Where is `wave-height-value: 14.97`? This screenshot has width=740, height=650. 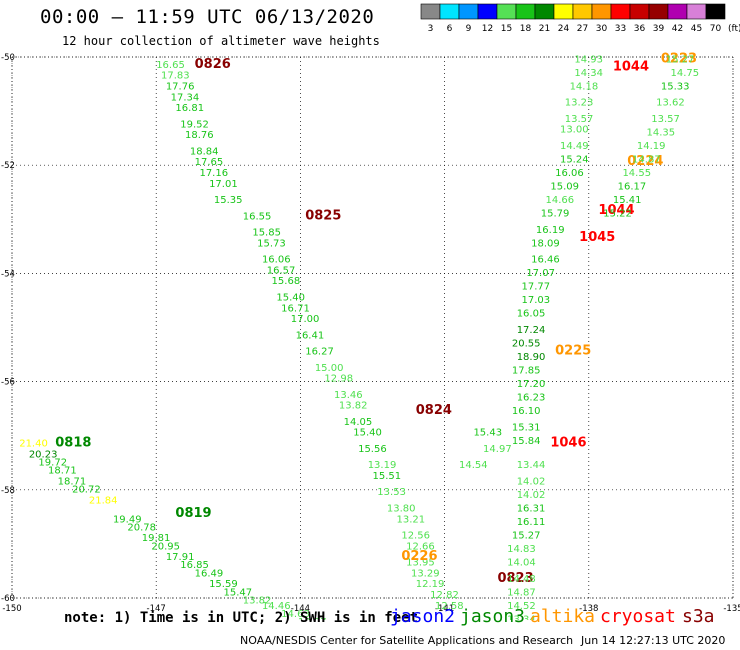
wave-height-value: 14.97 is located at coordinates (497, 449).